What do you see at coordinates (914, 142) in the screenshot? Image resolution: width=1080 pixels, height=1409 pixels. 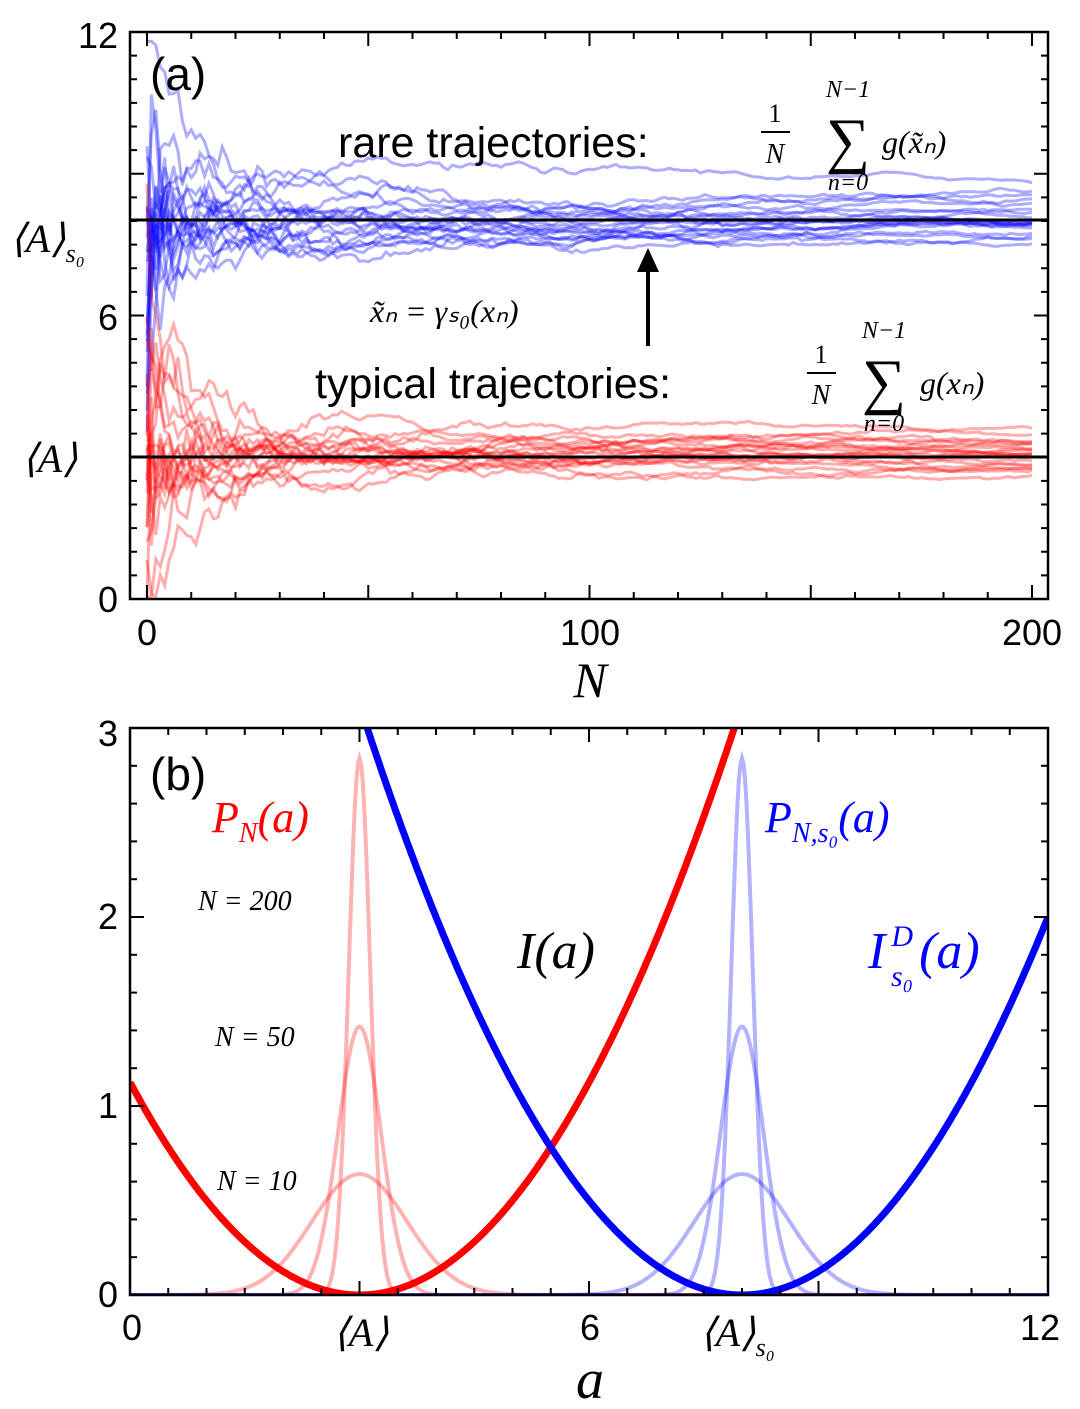 I see `rare-g: g(x̃ₙ)` at bounding box center [914, 142].